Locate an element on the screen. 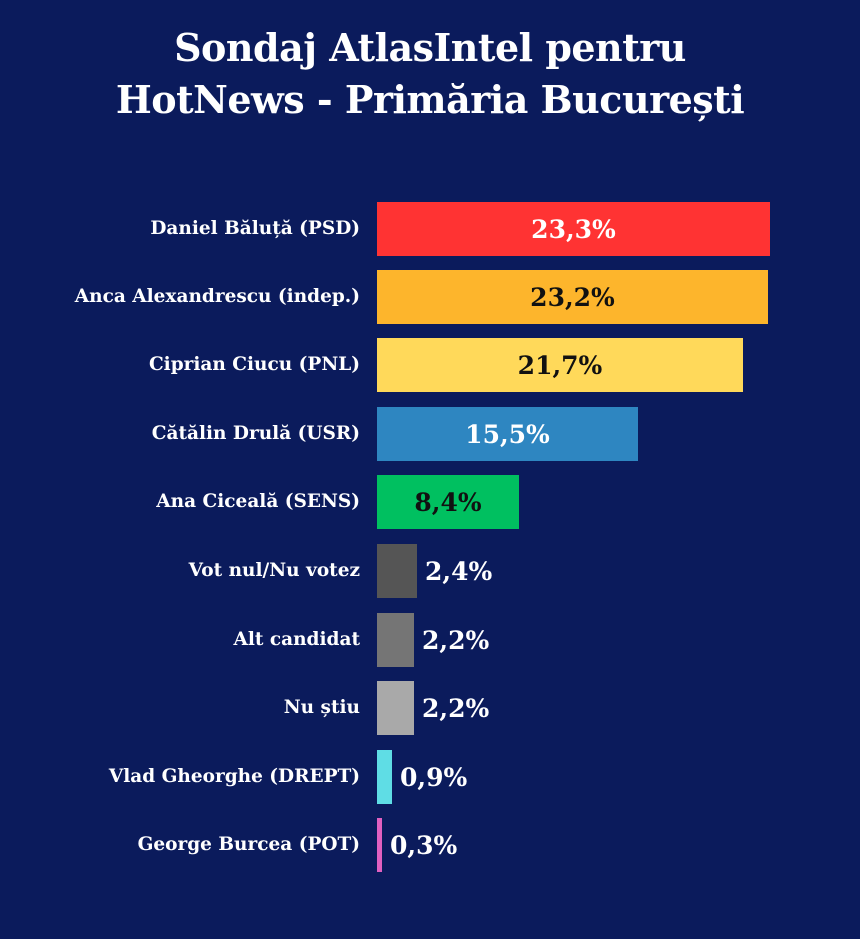 The height and width of the screenshot is (939, 860). bar-value: 23,2% is located at coordinates (572, 297).